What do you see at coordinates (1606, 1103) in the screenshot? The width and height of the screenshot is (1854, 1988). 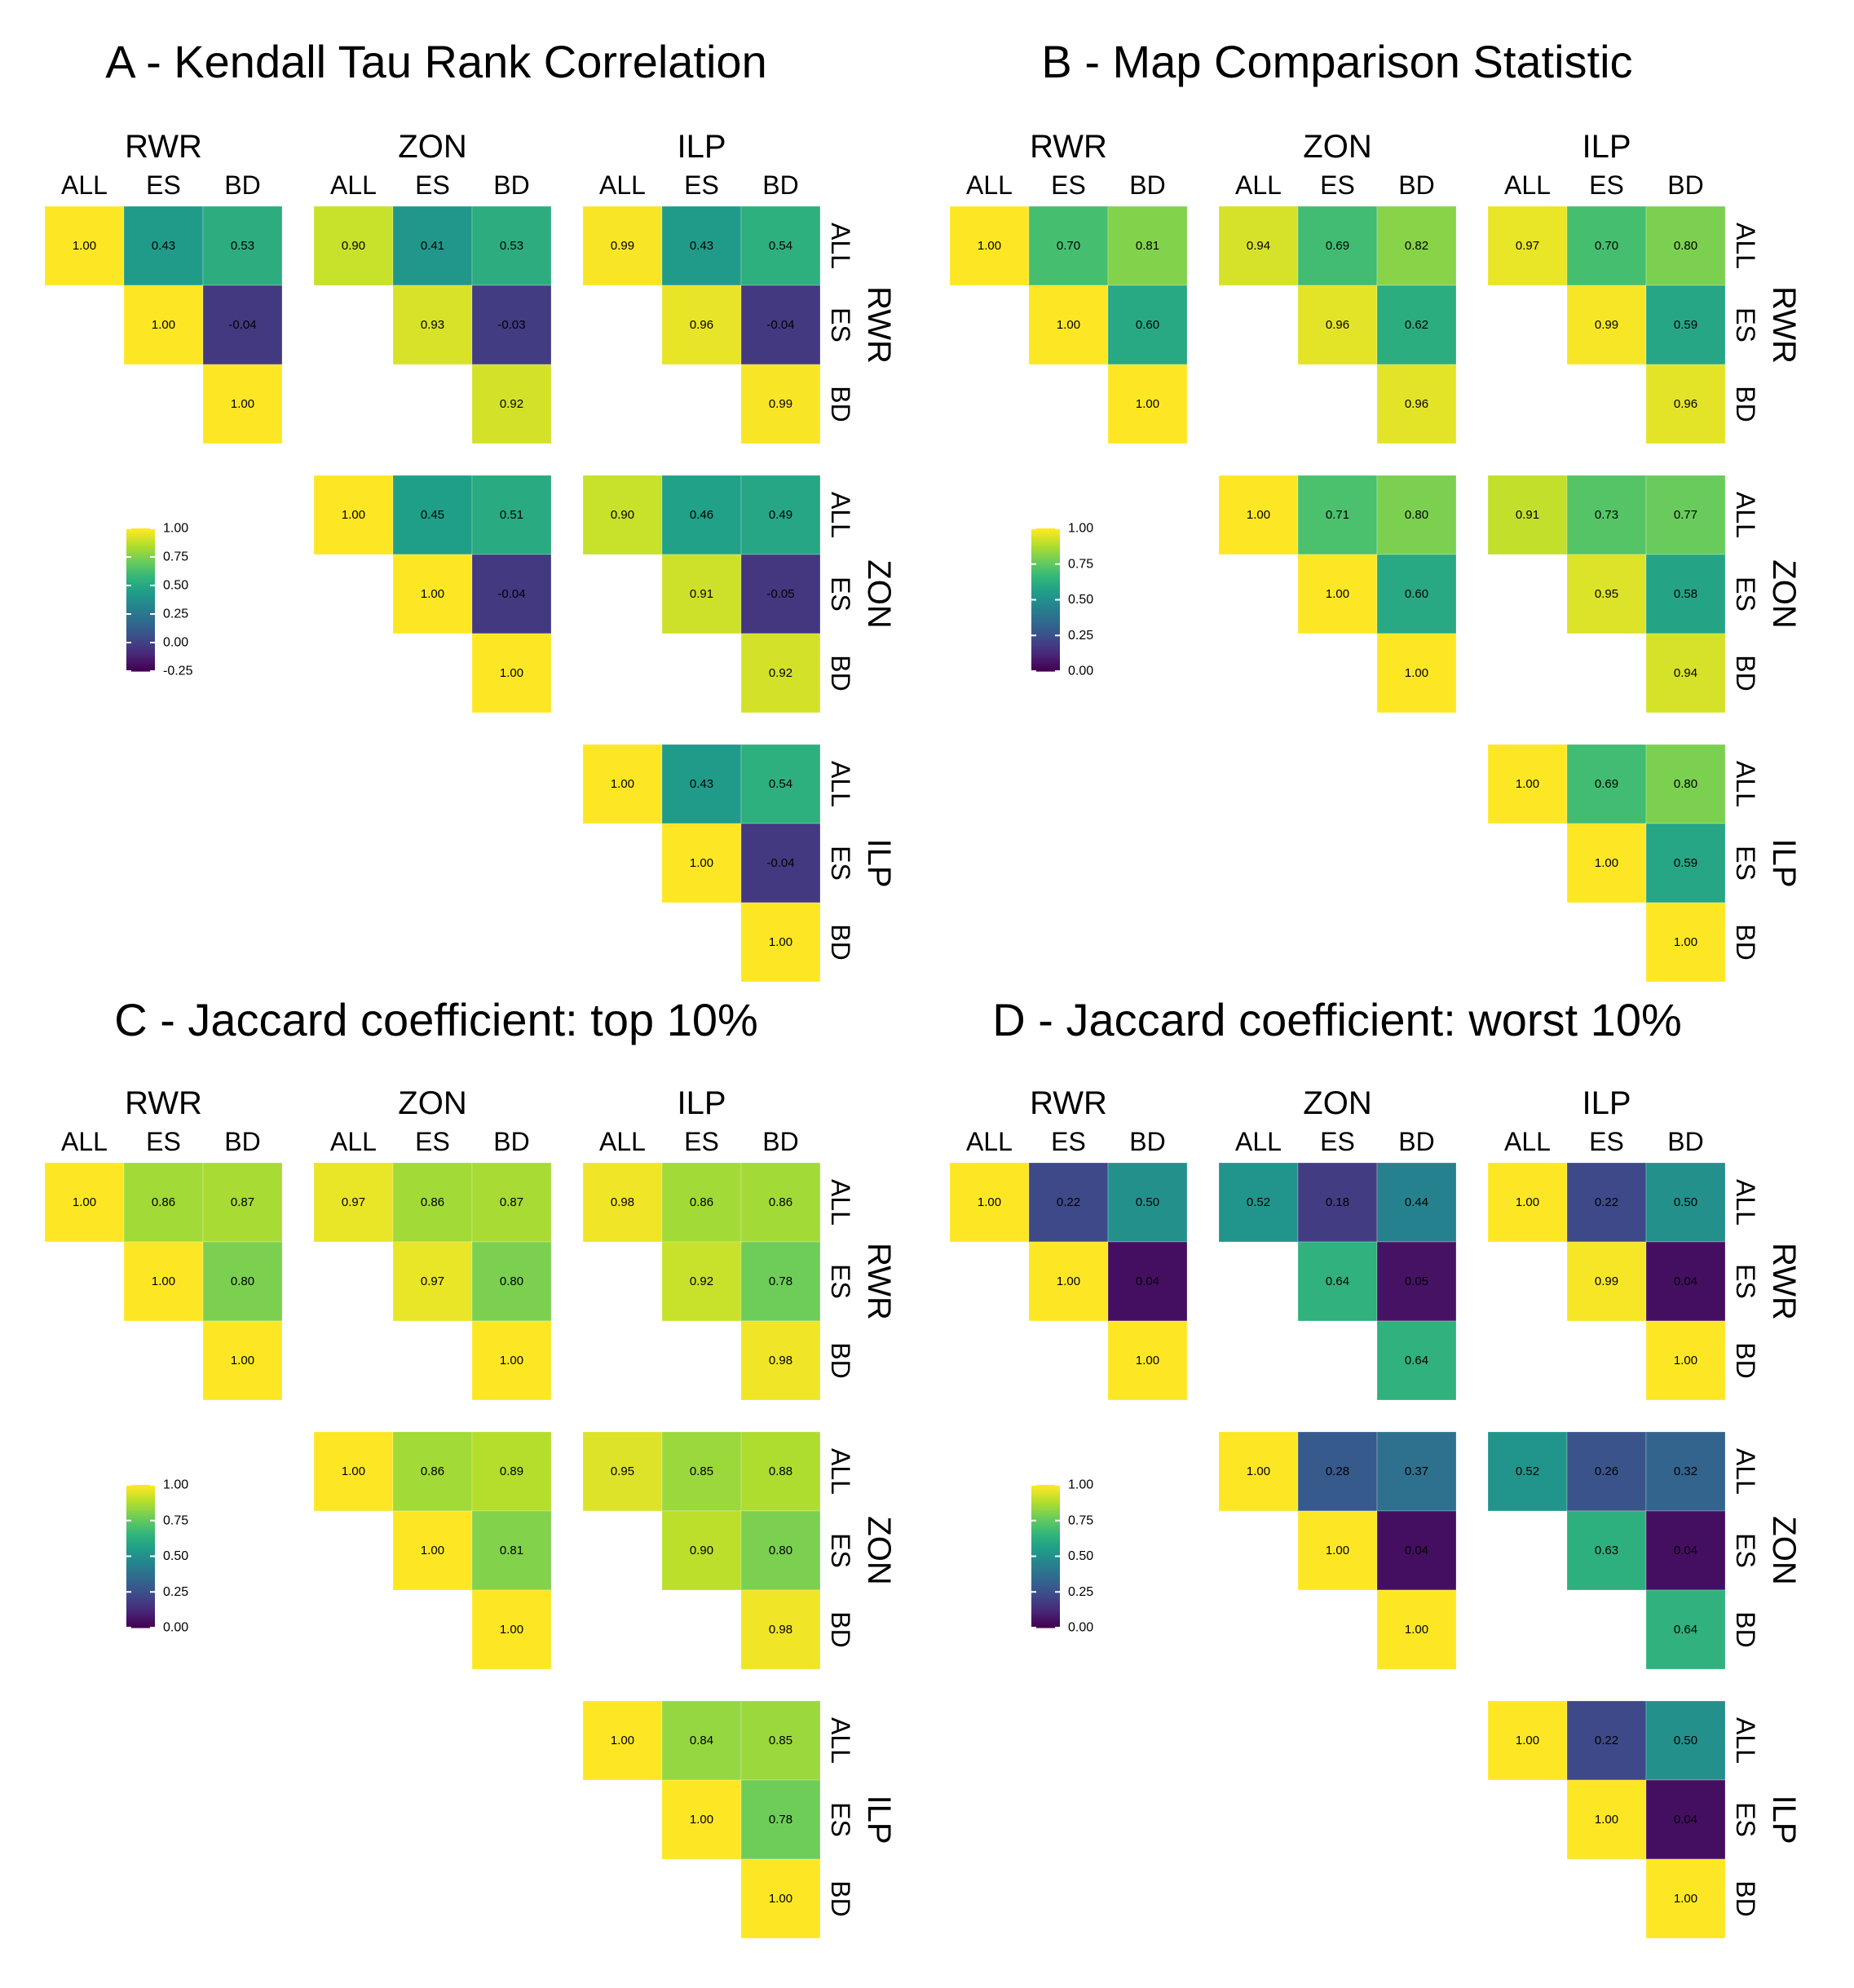 I see `column-group-label: ILP` at bounding box center [1606, 1103].